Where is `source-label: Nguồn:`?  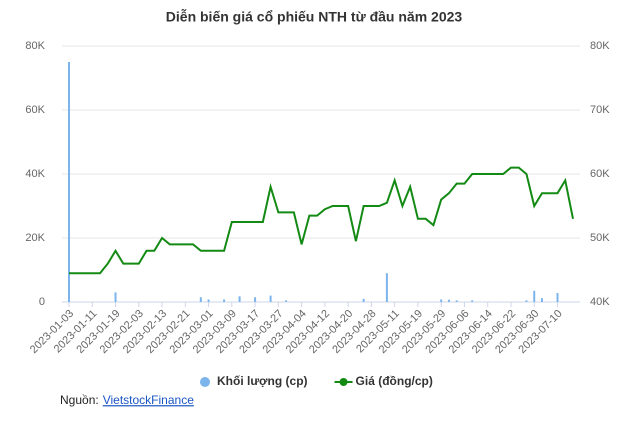
source-label: Nguồn: is located at coordinates (79, 400).